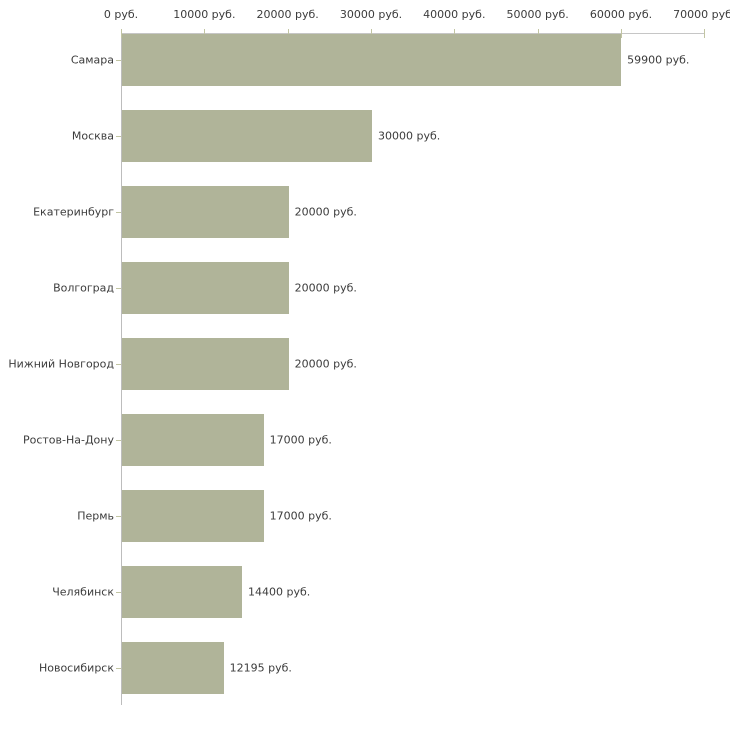 The width and height of the screenshot is (730, 730). I want to click on value-label: 30000 руб., so click(409, 136).